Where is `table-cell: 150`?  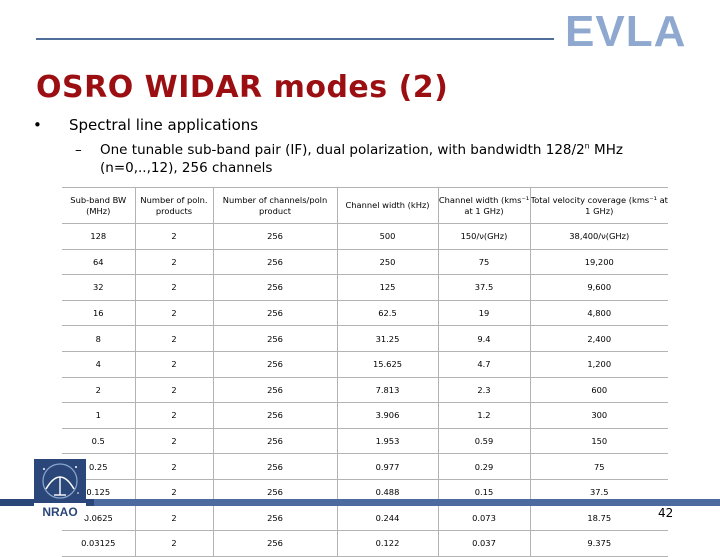
table-cell: 150 is located at coordinates (599, 441).